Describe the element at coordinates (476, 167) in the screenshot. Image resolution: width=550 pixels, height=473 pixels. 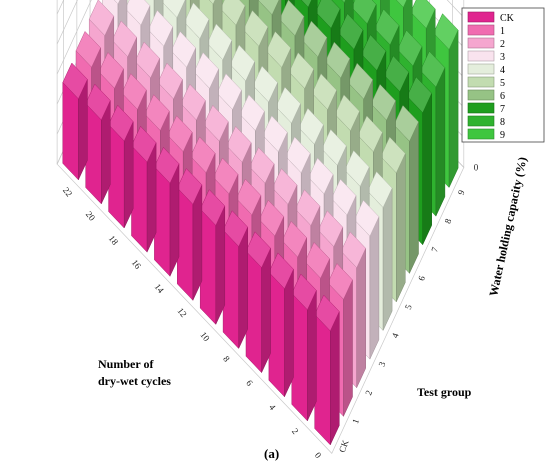
I see `z-tick-label: 0` at that location.